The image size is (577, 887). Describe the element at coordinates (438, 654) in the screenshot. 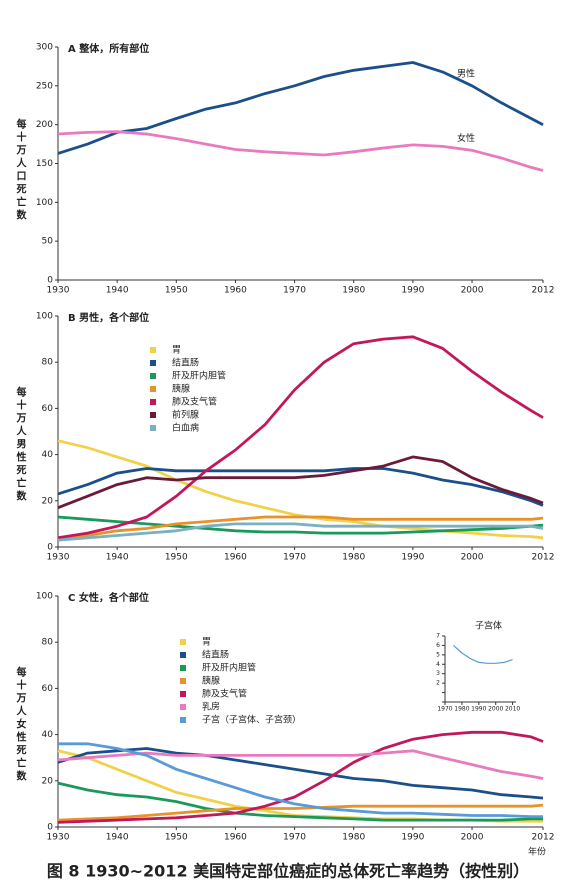

I see `y-tick-label: 5` at that location.